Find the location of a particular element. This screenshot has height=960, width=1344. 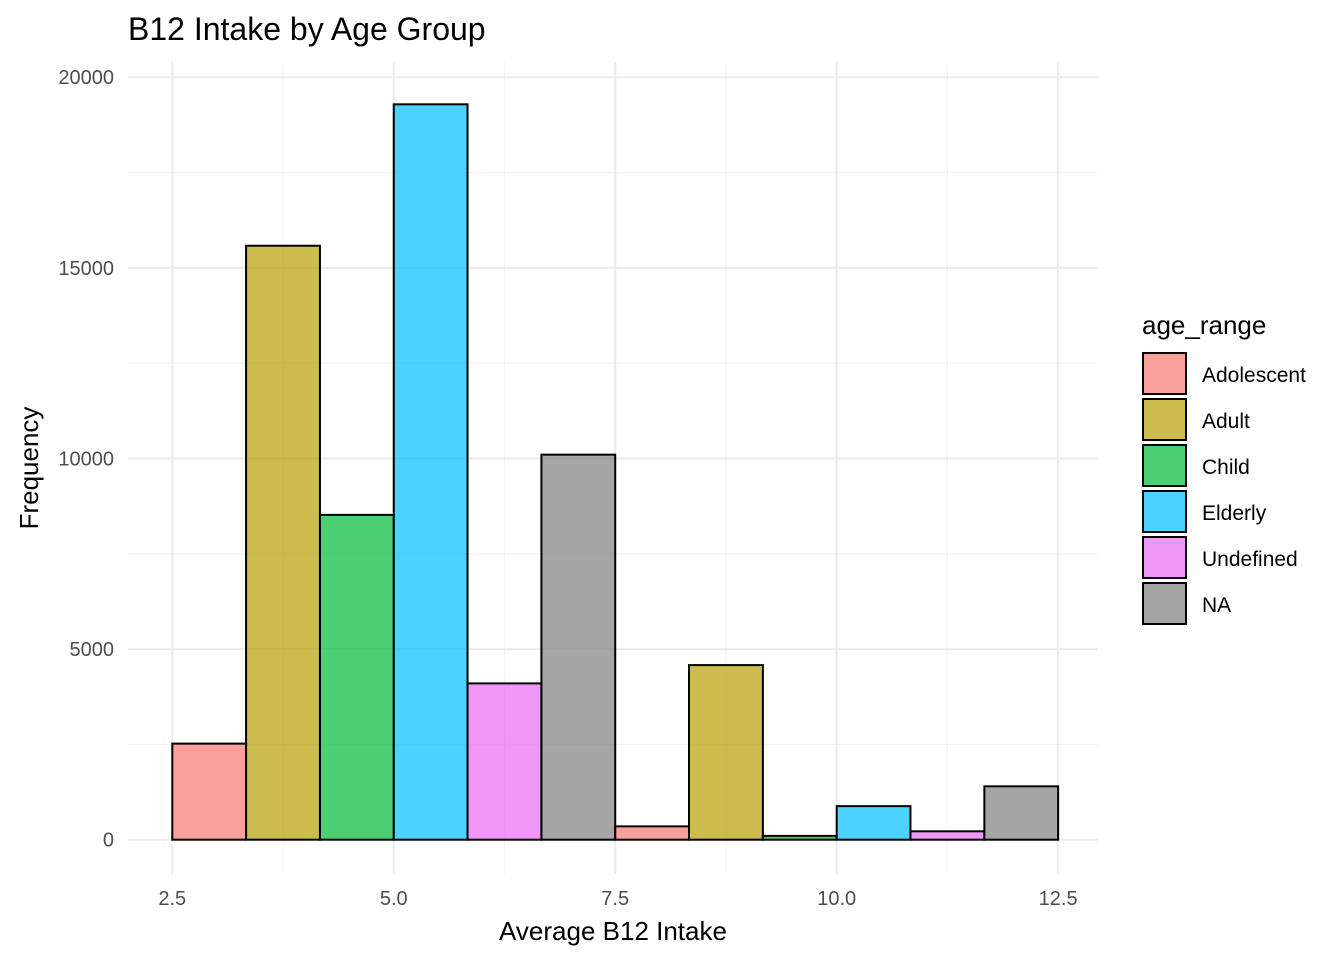

x-tick-label: 12.5 is located at coordinates (1058, 899).